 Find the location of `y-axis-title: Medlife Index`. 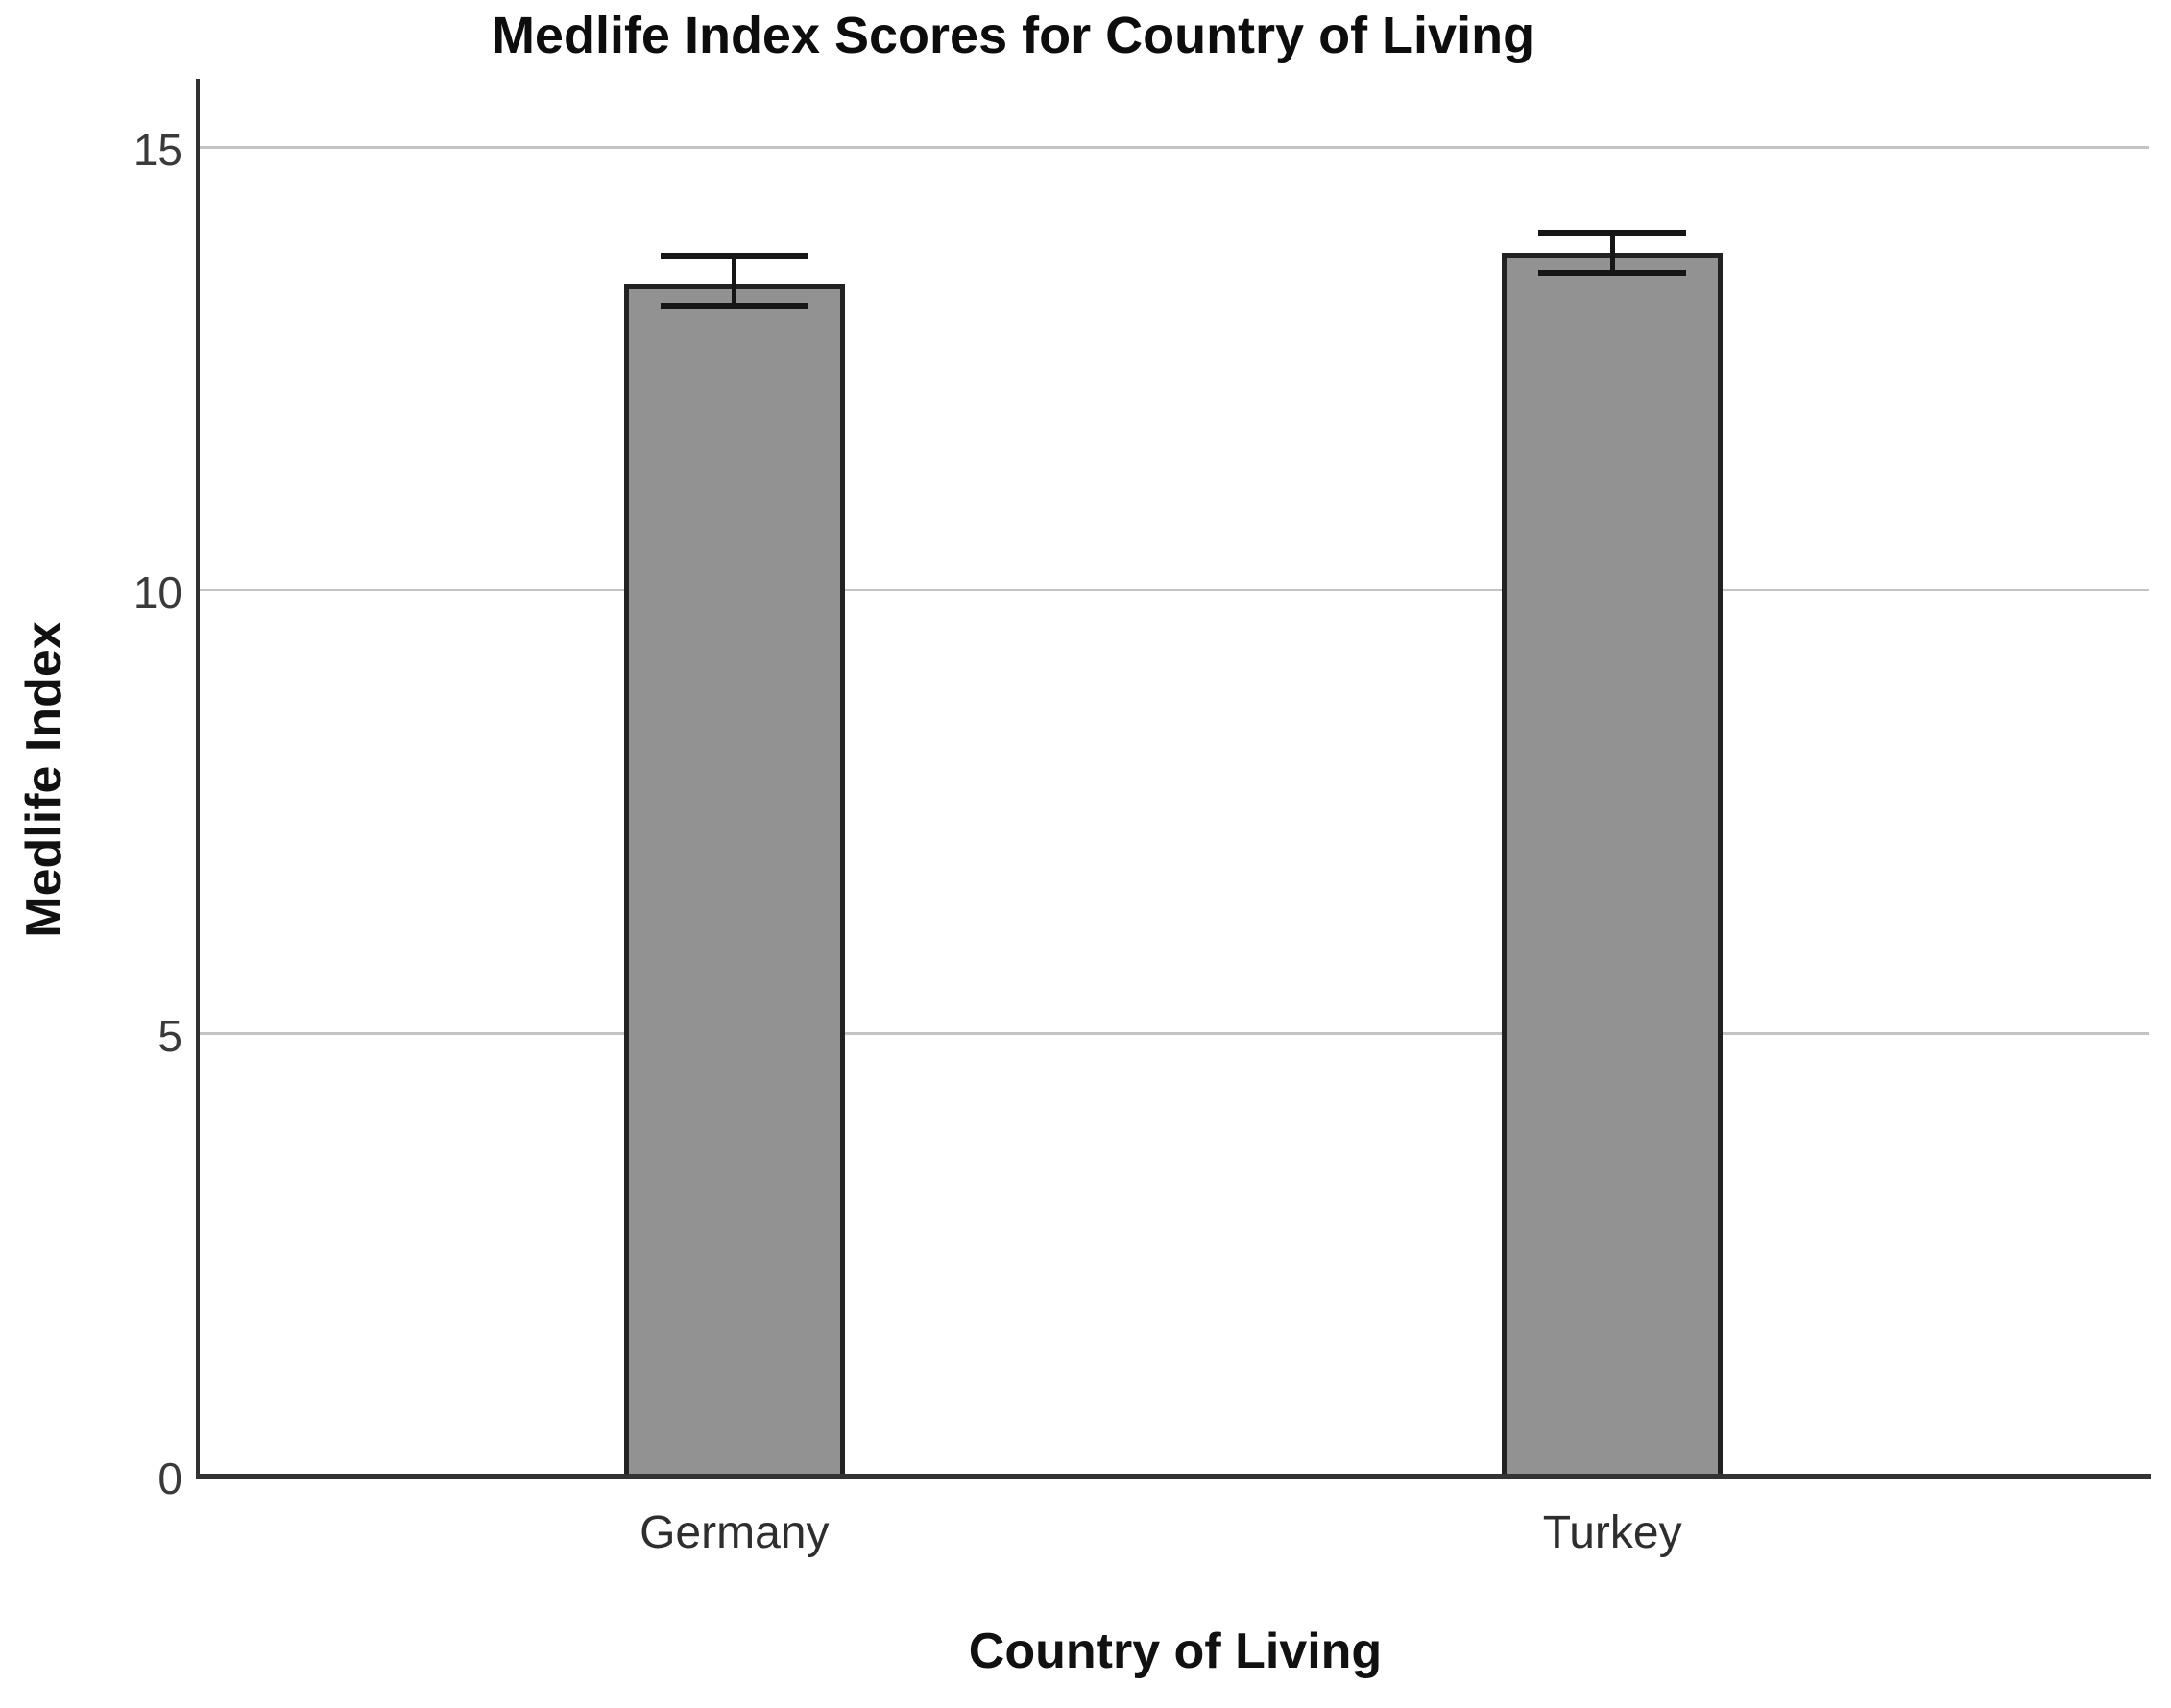

y-axis-title: Medlife Index is located at coordinates (44, 779).